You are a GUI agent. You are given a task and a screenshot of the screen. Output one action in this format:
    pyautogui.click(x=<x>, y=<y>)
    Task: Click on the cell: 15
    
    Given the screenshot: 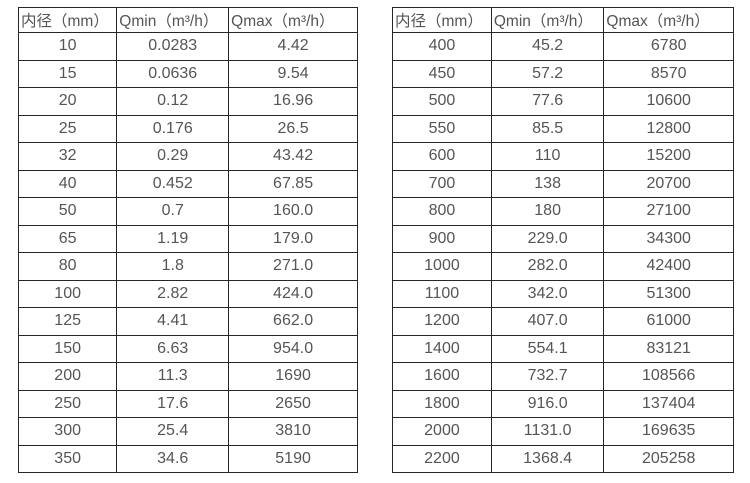 What is the action you would take?
    pyautogui.click(x=67, y=73)
    